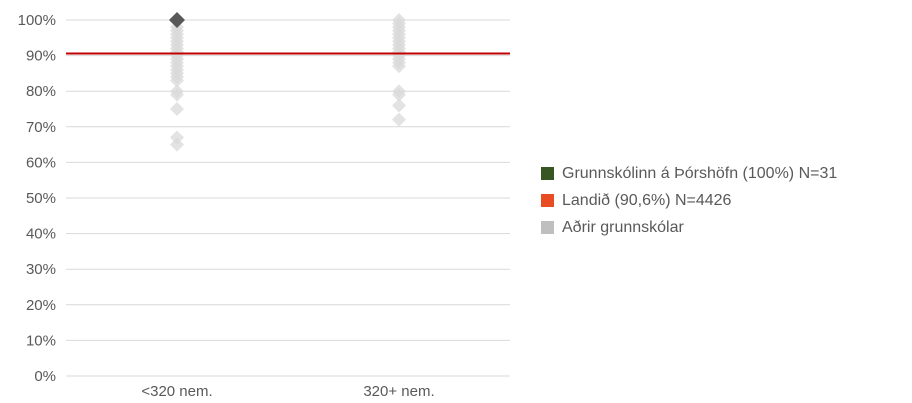  Describe the element at coordinates (41, 305) in the screenshot. I see `y-tick-label: 20%` at that location.